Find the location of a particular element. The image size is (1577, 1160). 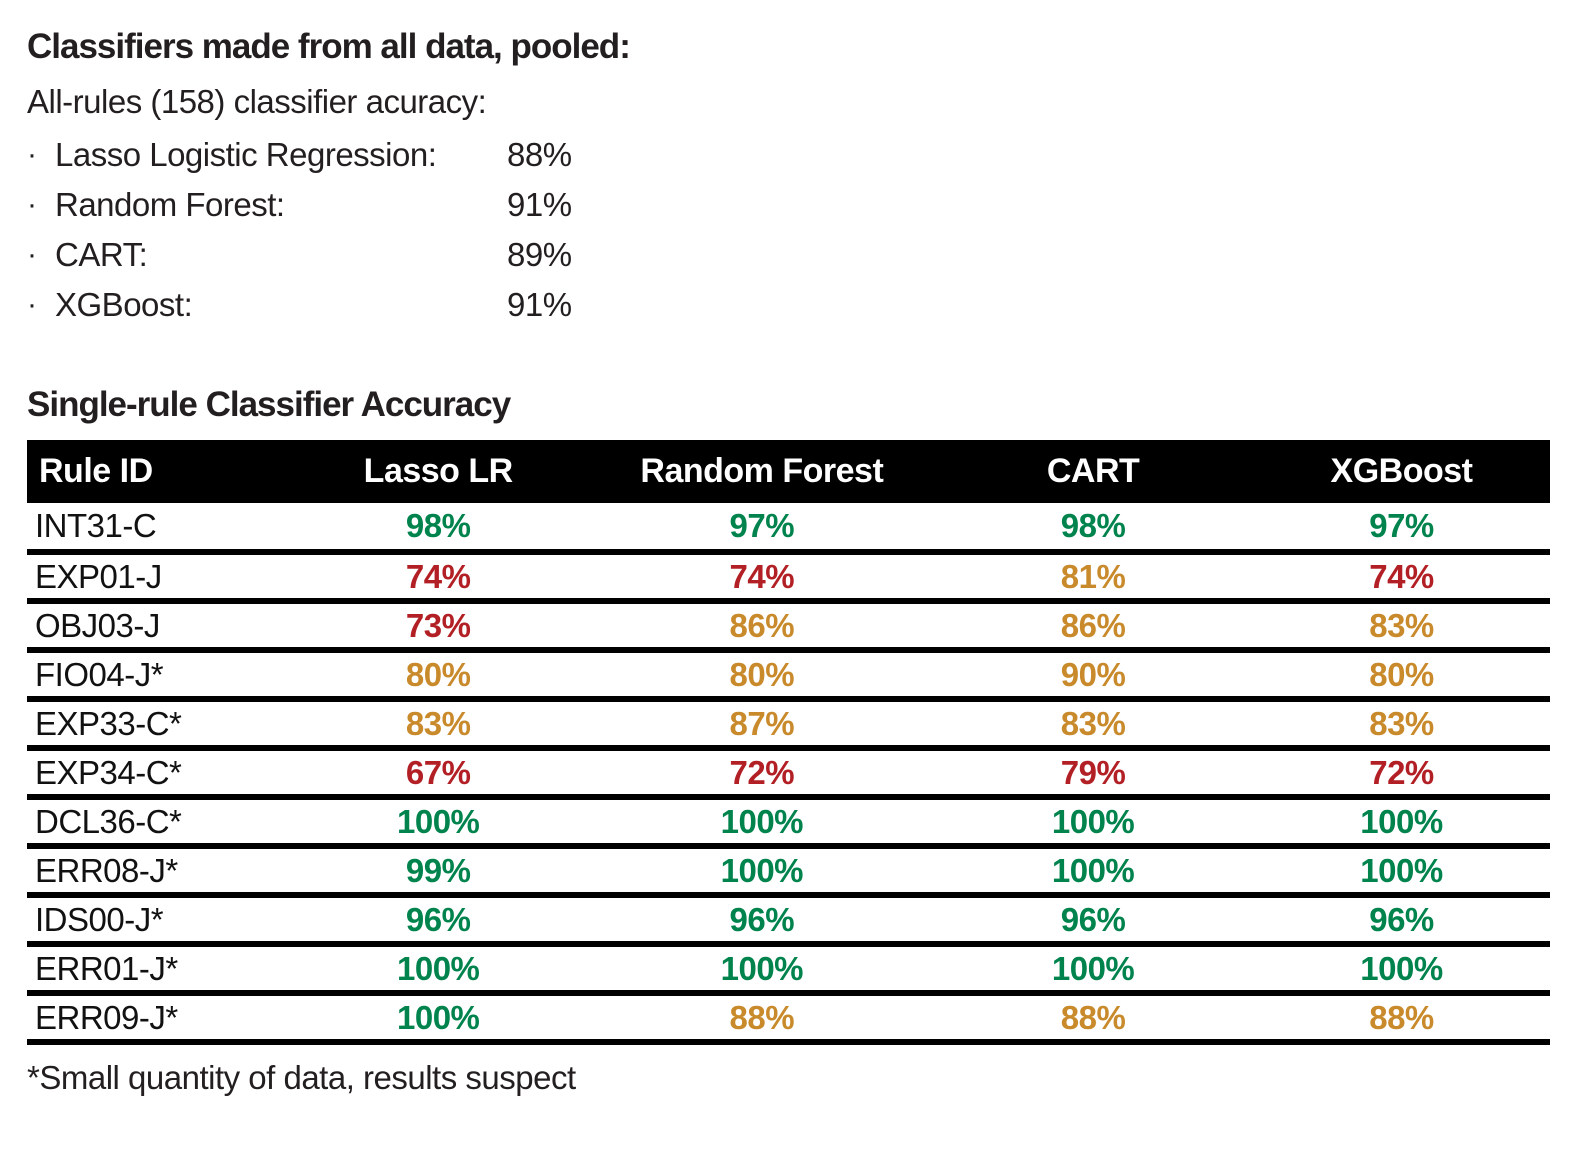

rule-id-cell: OBJ03-J is located at coordinates (156, 627).